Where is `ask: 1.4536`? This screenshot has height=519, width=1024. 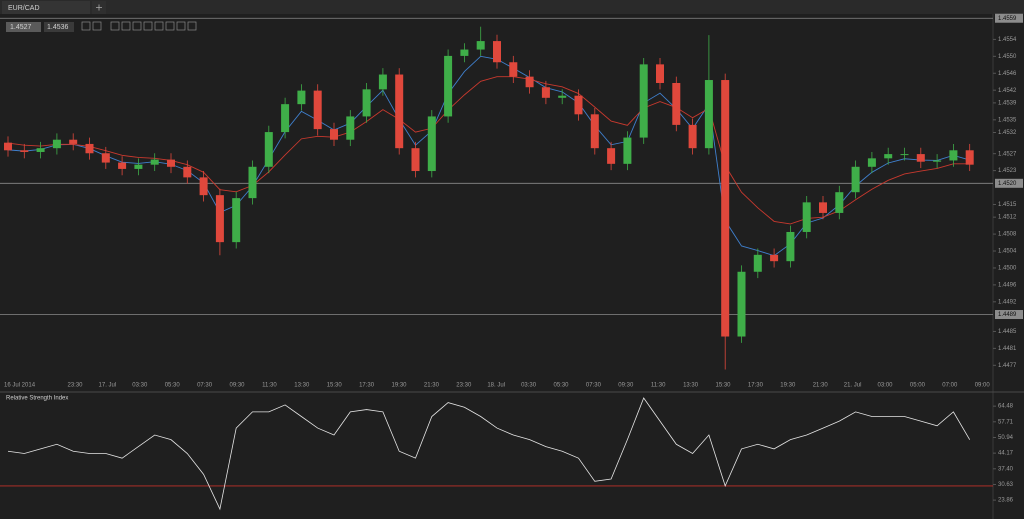 ask: 1.4536 is located at coordinates (58, 27).